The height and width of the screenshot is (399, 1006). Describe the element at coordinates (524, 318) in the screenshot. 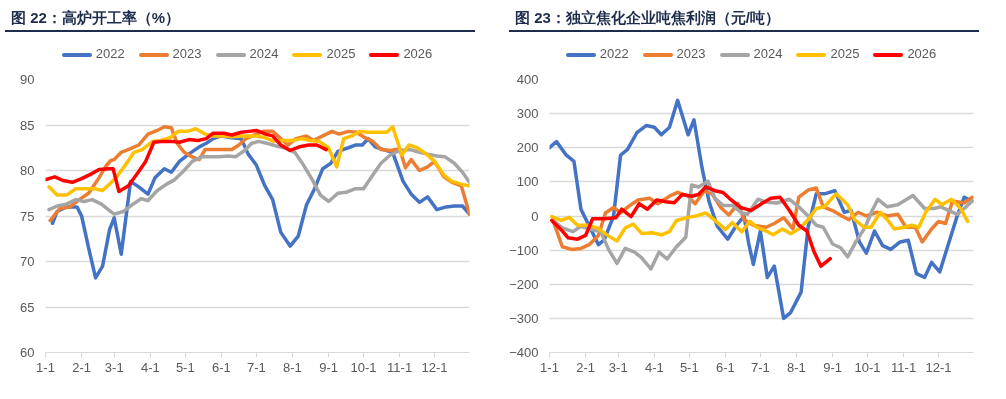

I see `y-tick-label: −300` at that location.